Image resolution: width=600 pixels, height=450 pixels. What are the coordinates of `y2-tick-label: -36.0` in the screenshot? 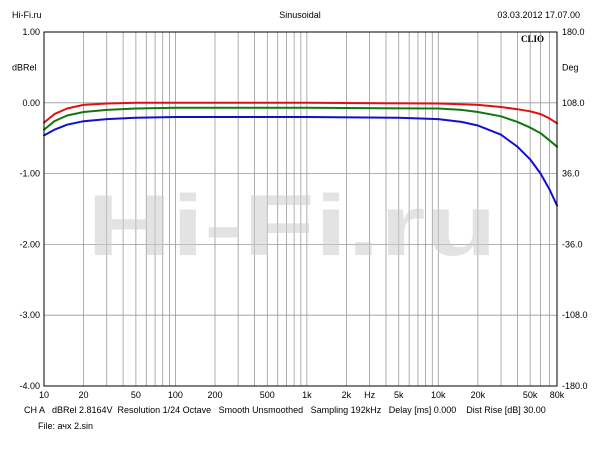 It's located at (572, 244).